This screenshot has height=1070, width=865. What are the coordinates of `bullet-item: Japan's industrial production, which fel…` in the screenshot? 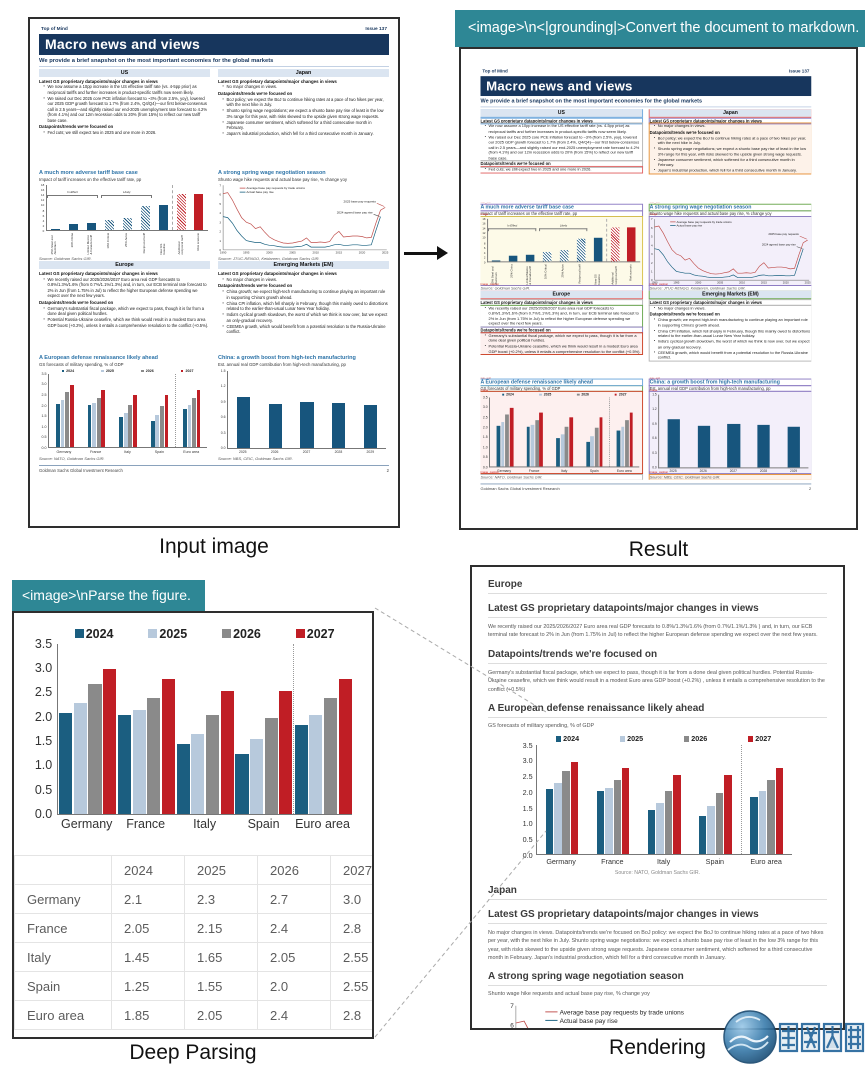 It's located at (306, 133).